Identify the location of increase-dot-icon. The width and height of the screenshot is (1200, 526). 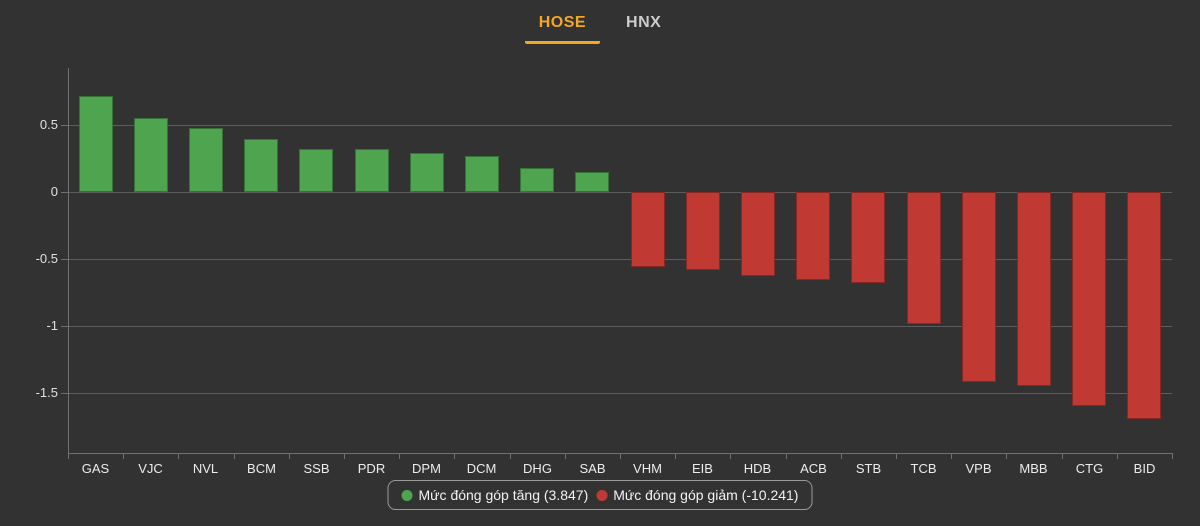
(407, 495).